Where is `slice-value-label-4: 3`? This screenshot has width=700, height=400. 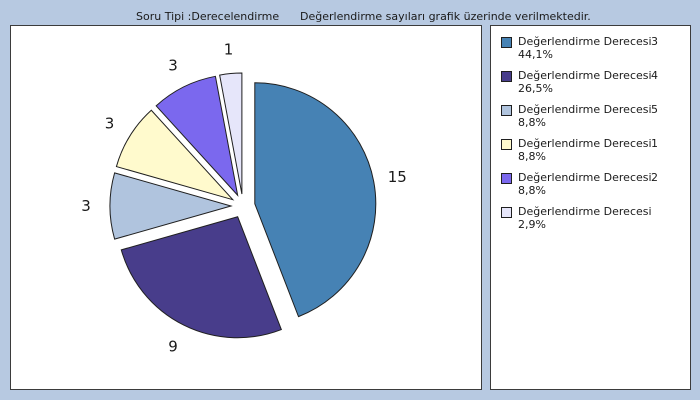 slice-value-label-4: 3 is located at coordinates (110, 123).